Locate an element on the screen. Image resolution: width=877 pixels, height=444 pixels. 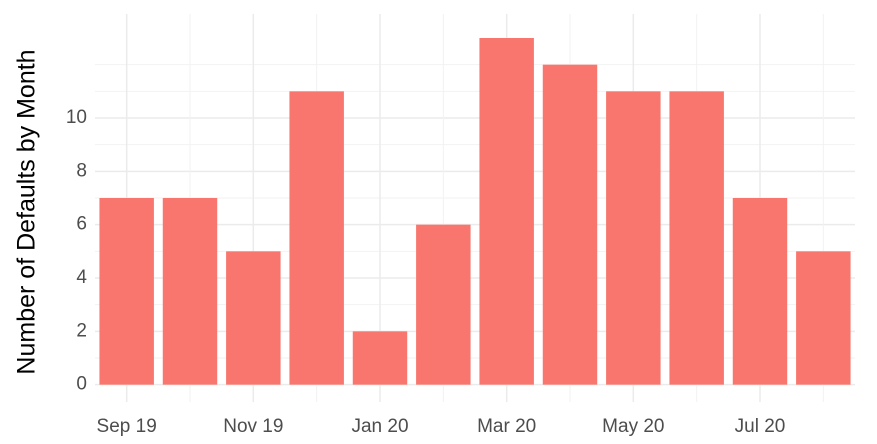
x-tick-label: Jul 20 is located at coordinates (760, 426).